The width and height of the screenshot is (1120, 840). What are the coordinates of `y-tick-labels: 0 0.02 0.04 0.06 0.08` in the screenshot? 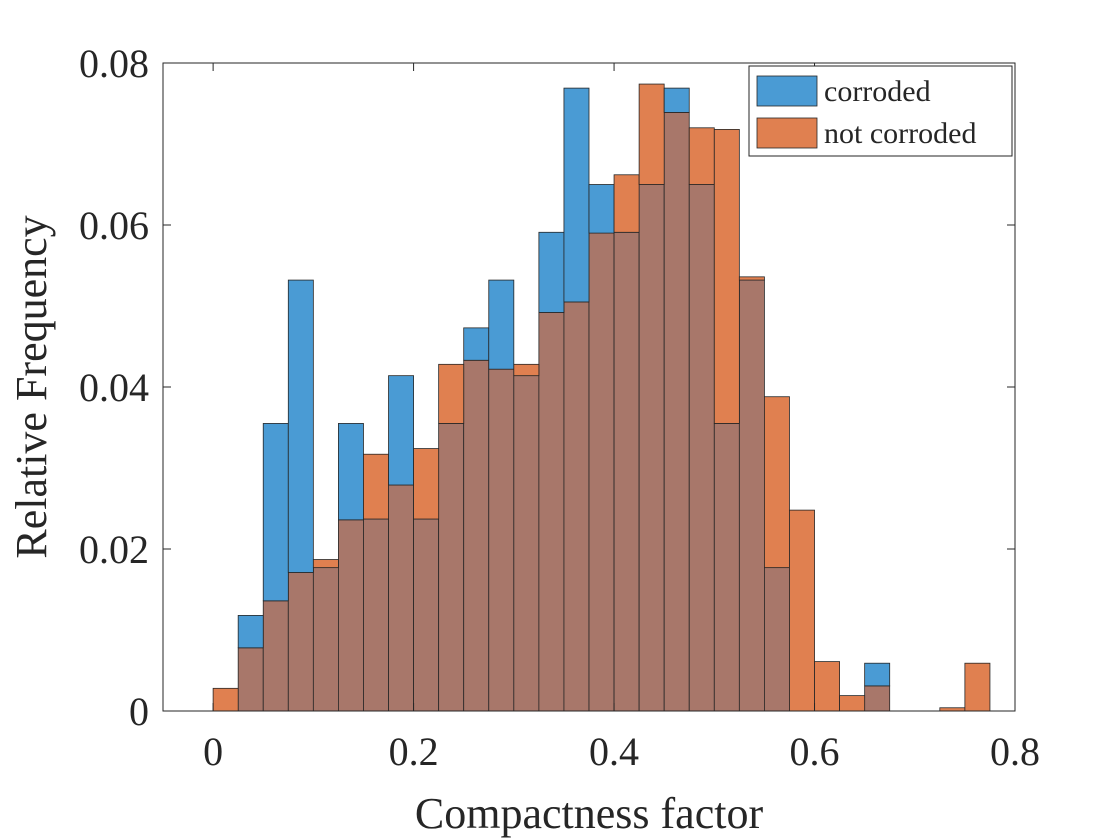 It's located at (114, 387).